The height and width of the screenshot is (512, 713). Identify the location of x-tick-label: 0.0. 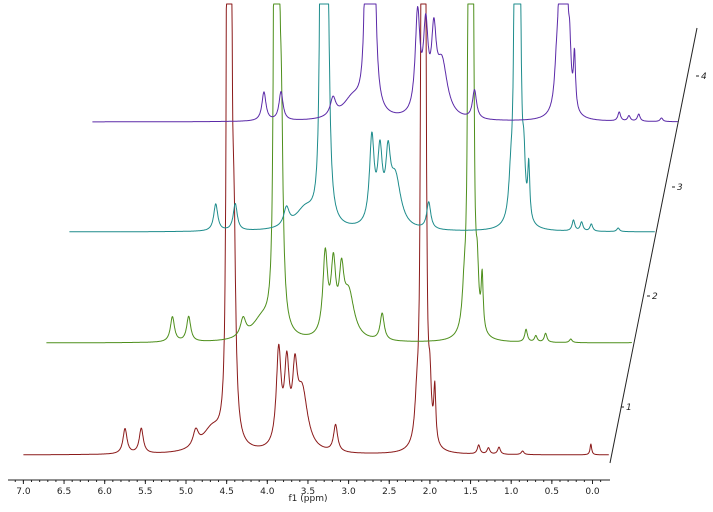
(592, 492).